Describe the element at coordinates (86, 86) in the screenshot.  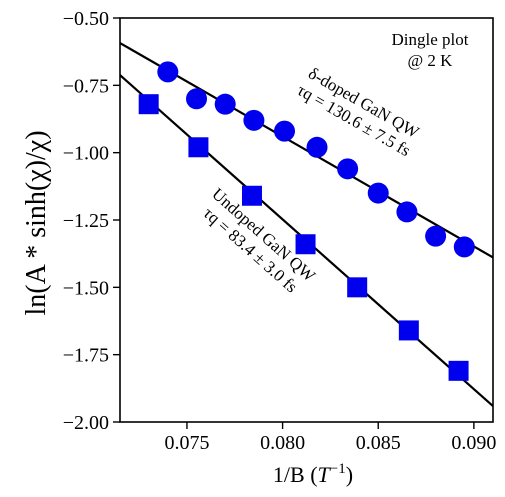
I see `y-tick-label: −0.75` at that location.